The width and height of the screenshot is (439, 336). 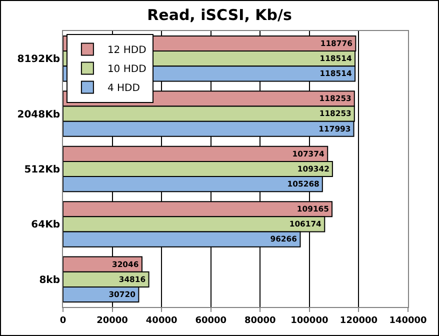 What do you see at coordinates (162, 321) in the screenshot?
I see `x-tick-label: 40000` at bounding box center [162, 321].